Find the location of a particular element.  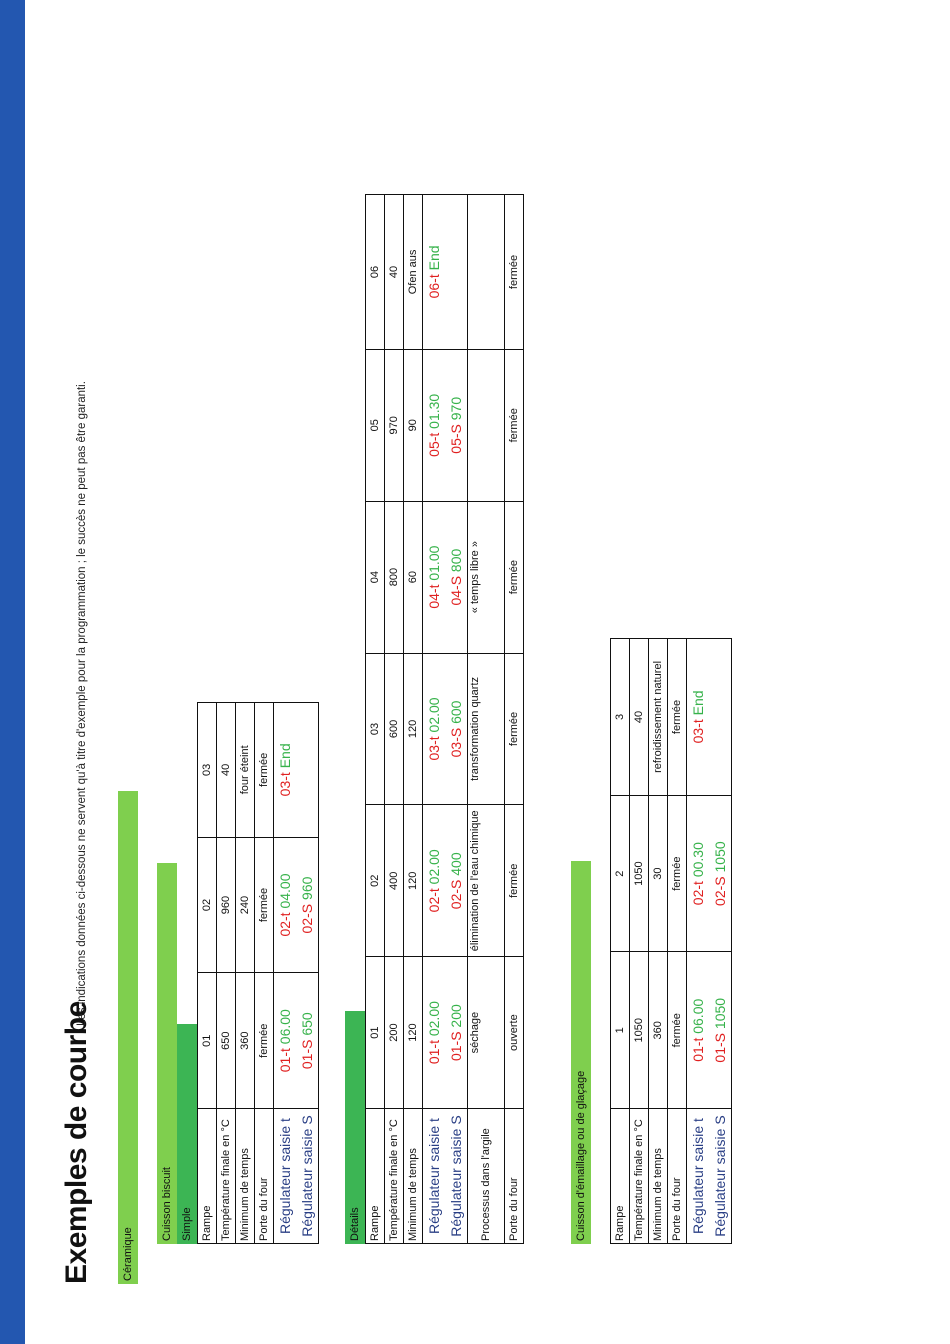

table-cell: 400 is located at coordinates (394, 880).